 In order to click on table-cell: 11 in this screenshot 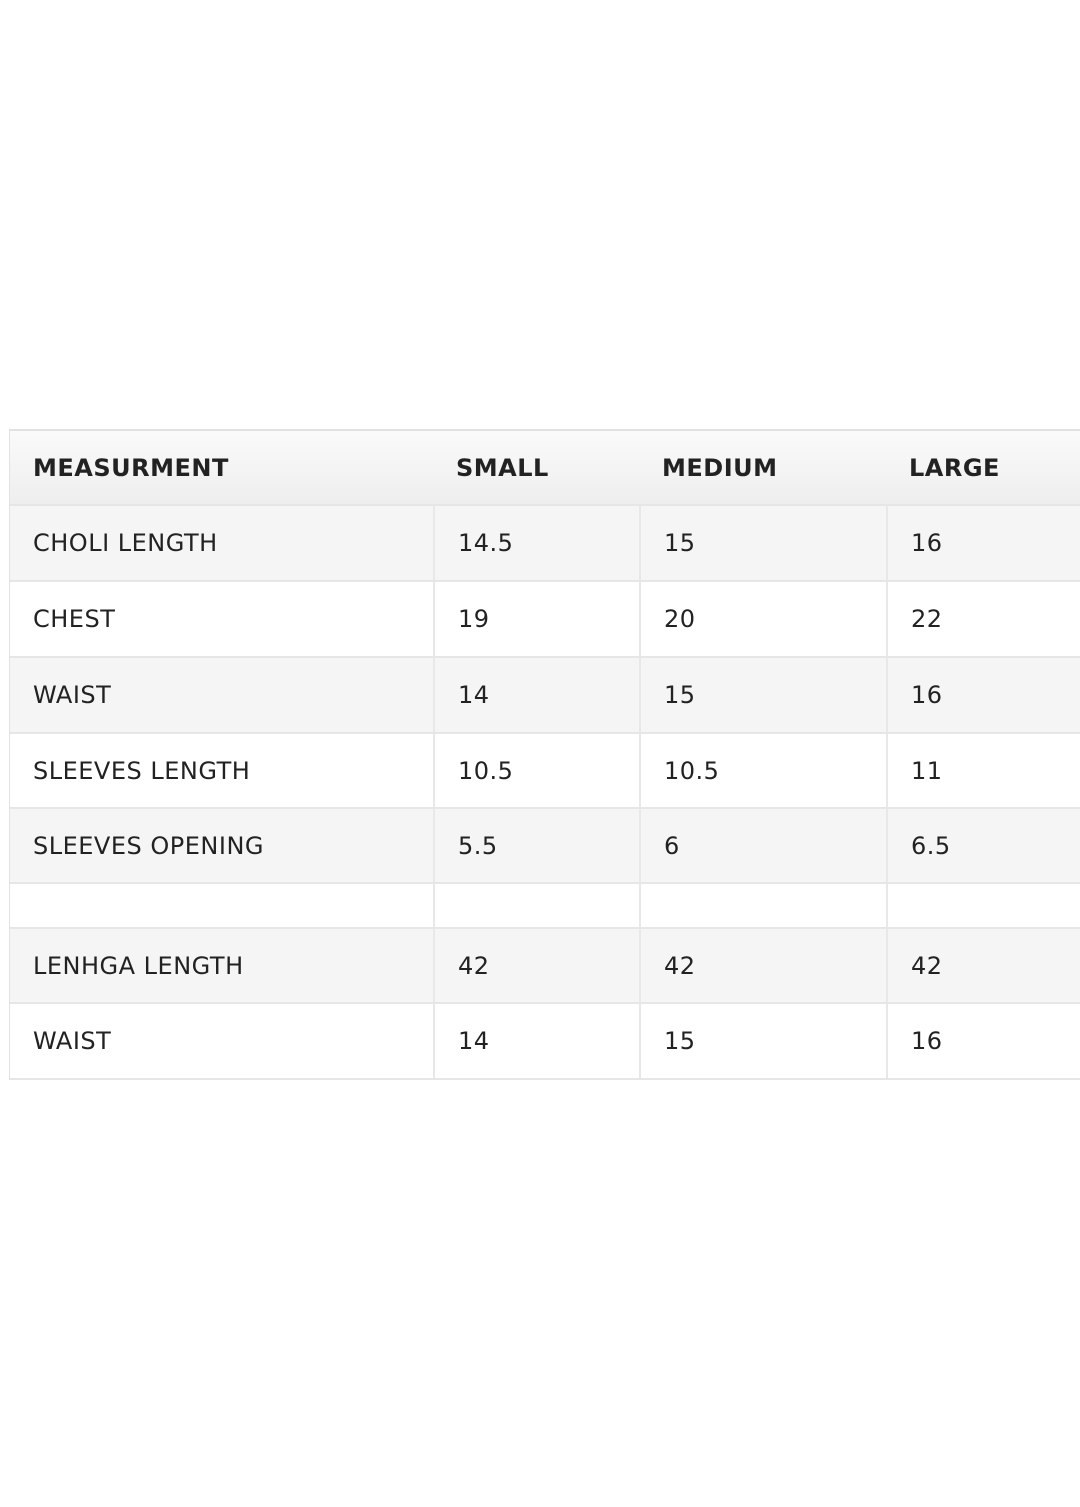, I will do `click(983, 770)`.